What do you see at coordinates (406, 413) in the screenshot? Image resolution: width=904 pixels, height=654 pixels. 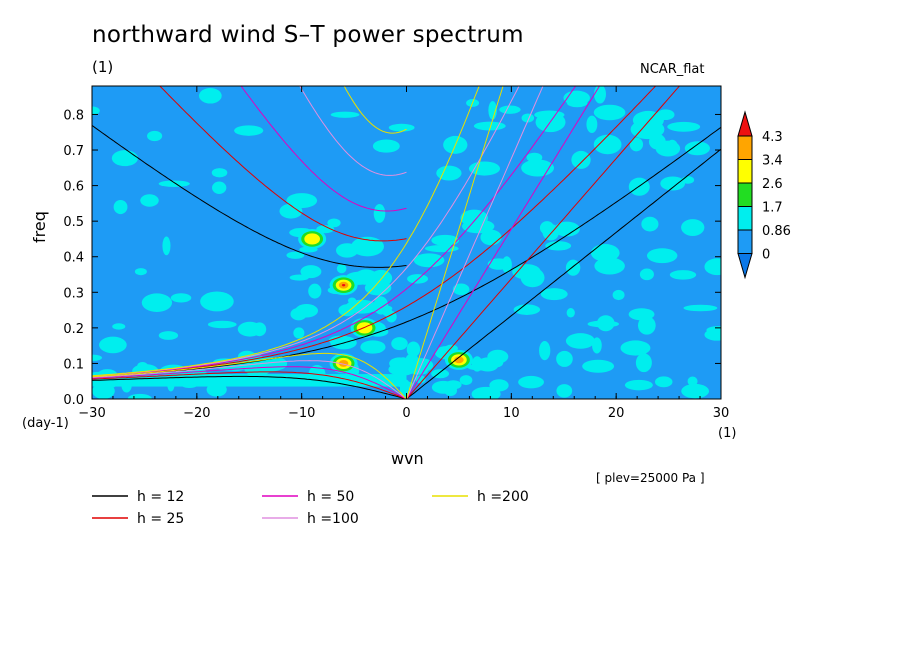 I see `x-tick-label: 0` at bounding box center [406, 413].